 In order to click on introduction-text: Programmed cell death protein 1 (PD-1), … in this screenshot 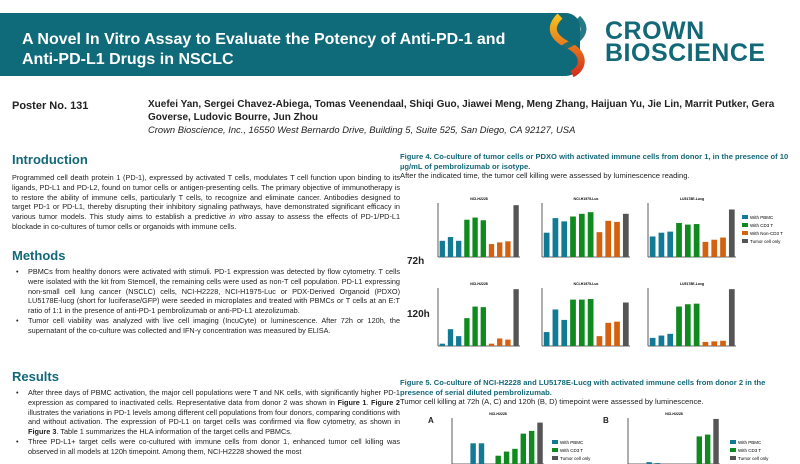, I will do `click(206, 202)`.